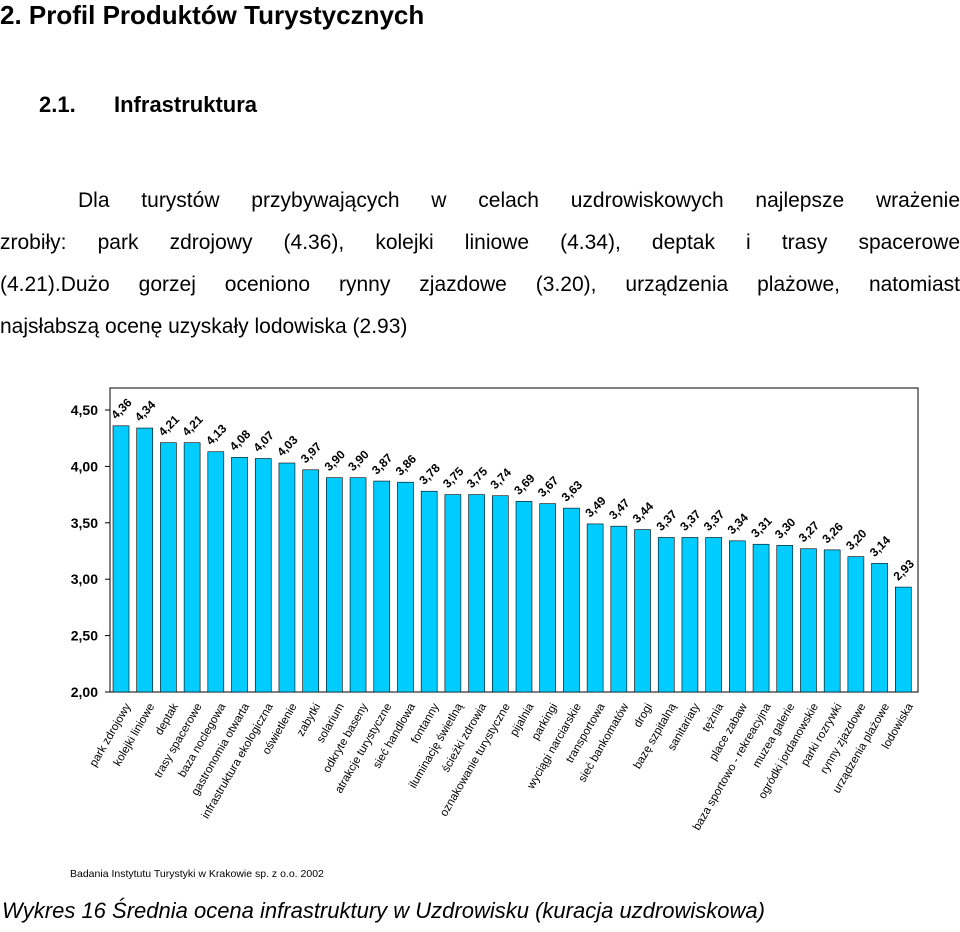  What do you see at coordinates (84, 692) in the screenshot?
I see `y-tick-label: 2,00` at bounding box center [84, 692].